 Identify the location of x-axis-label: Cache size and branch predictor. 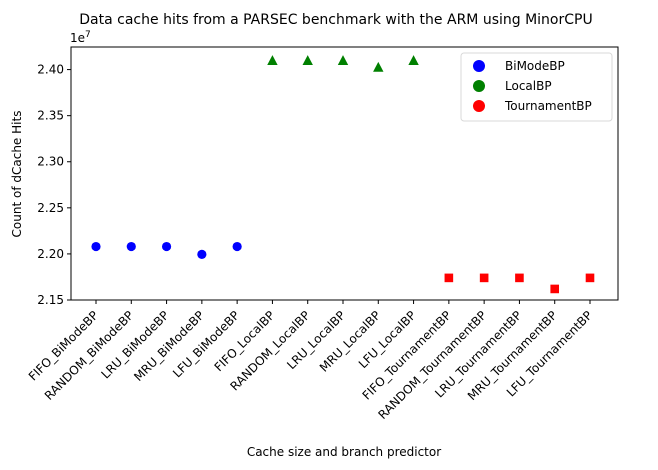
(344, 452).